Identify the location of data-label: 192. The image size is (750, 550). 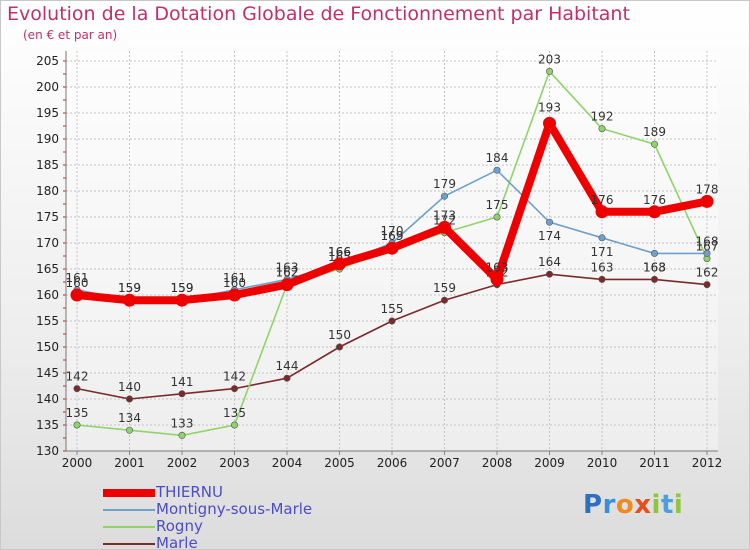
(602, 117).